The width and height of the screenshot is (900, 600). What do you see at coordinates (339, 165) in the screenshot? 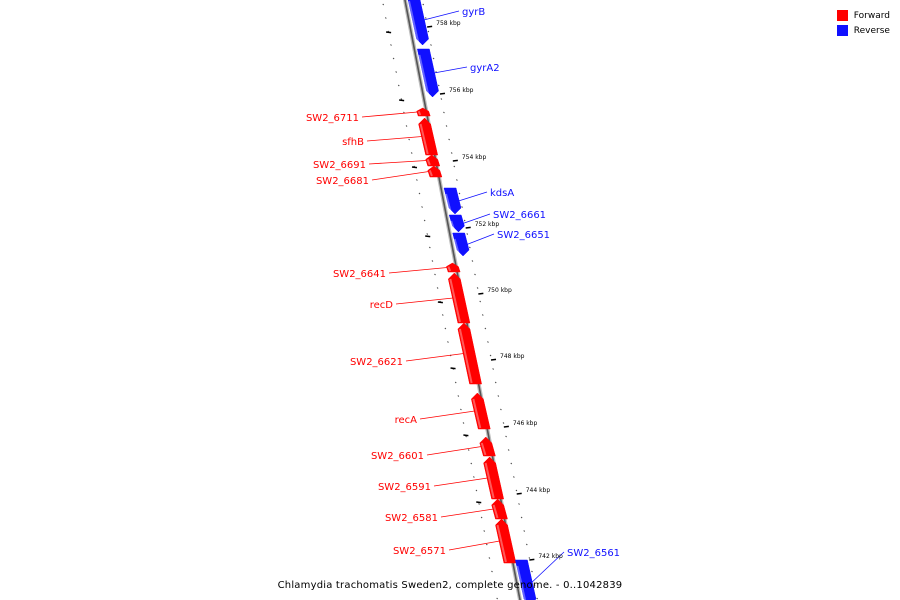
I see `gene-label-sw2_6691: SW2_6691` at bounding box center [339, 165].